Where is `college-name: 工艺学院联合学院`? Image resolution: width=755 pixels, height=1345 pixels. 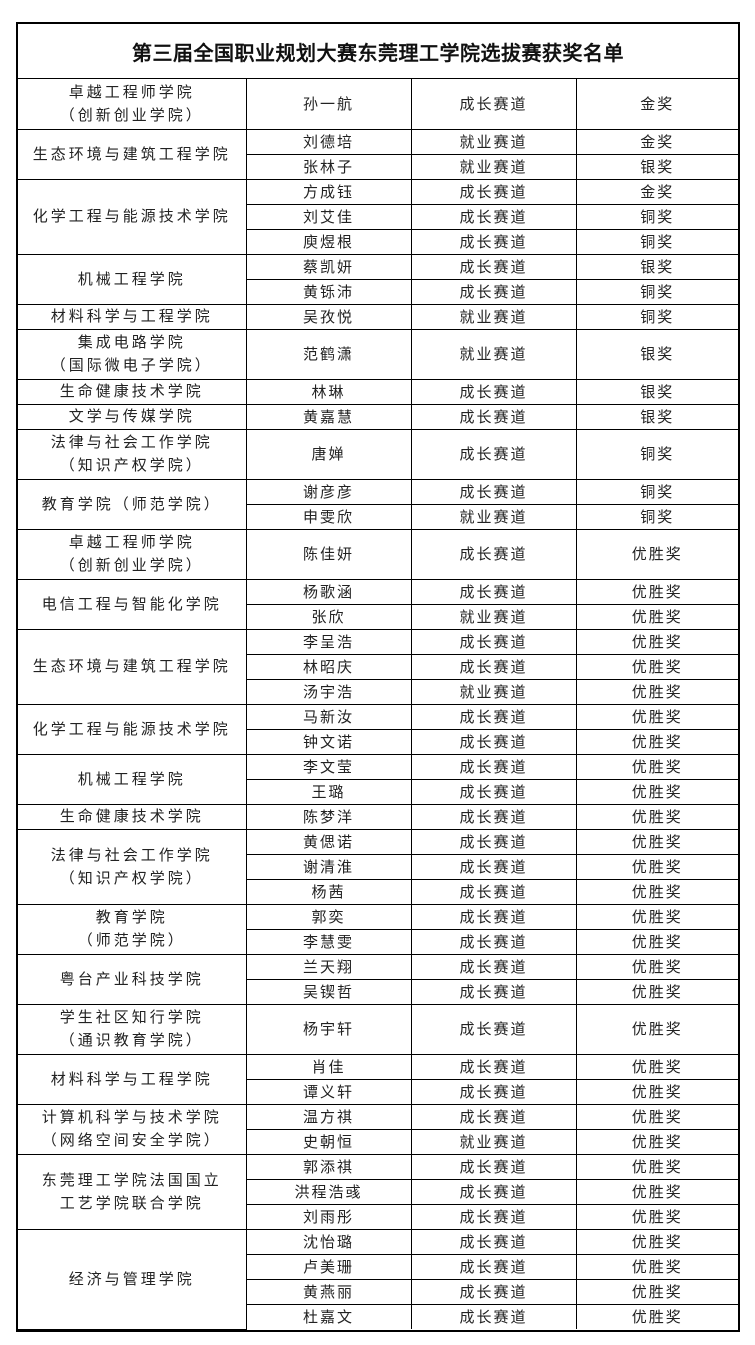
college-name: 工艺学院联合学院 is located at coordinates (131, 1202).